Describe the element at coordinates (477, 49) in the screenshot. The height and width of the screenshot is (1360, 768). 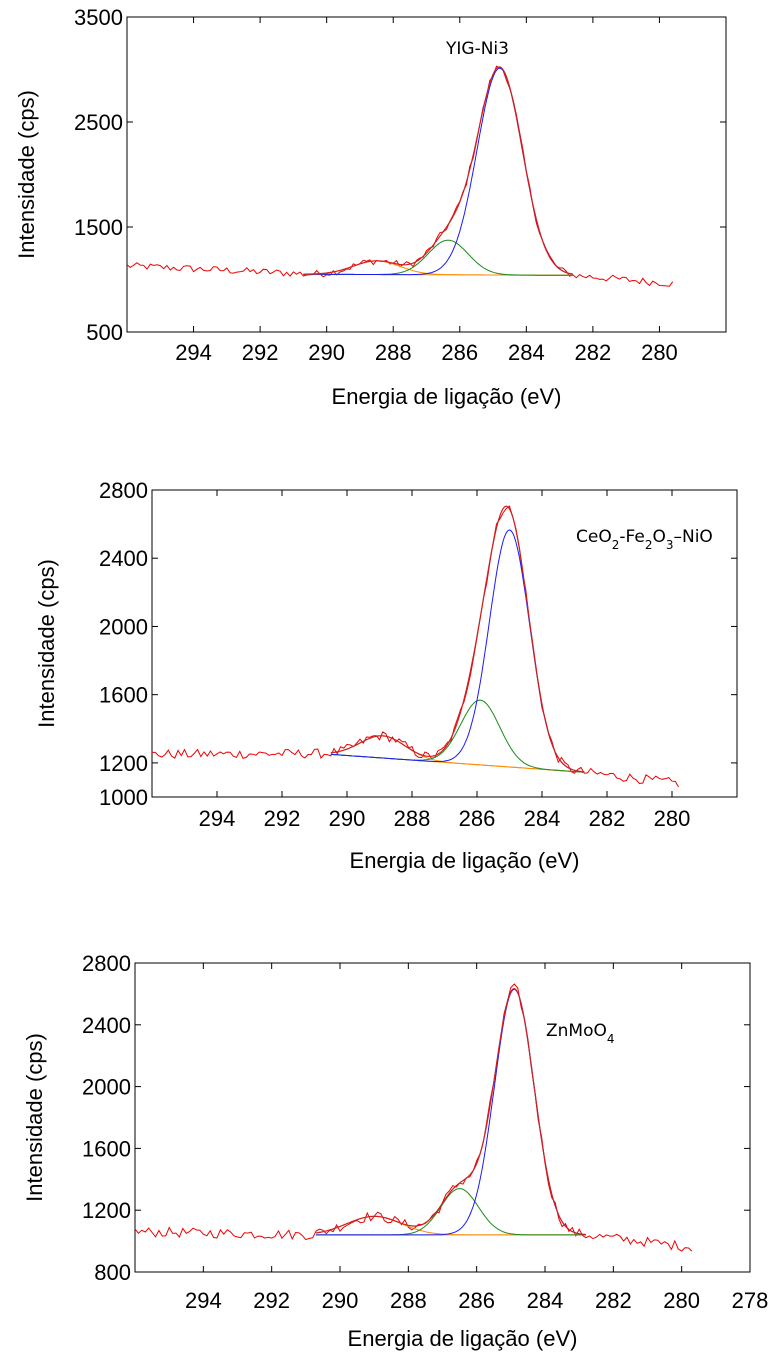
I see `sample-label: YIG-Ni3` at that location.